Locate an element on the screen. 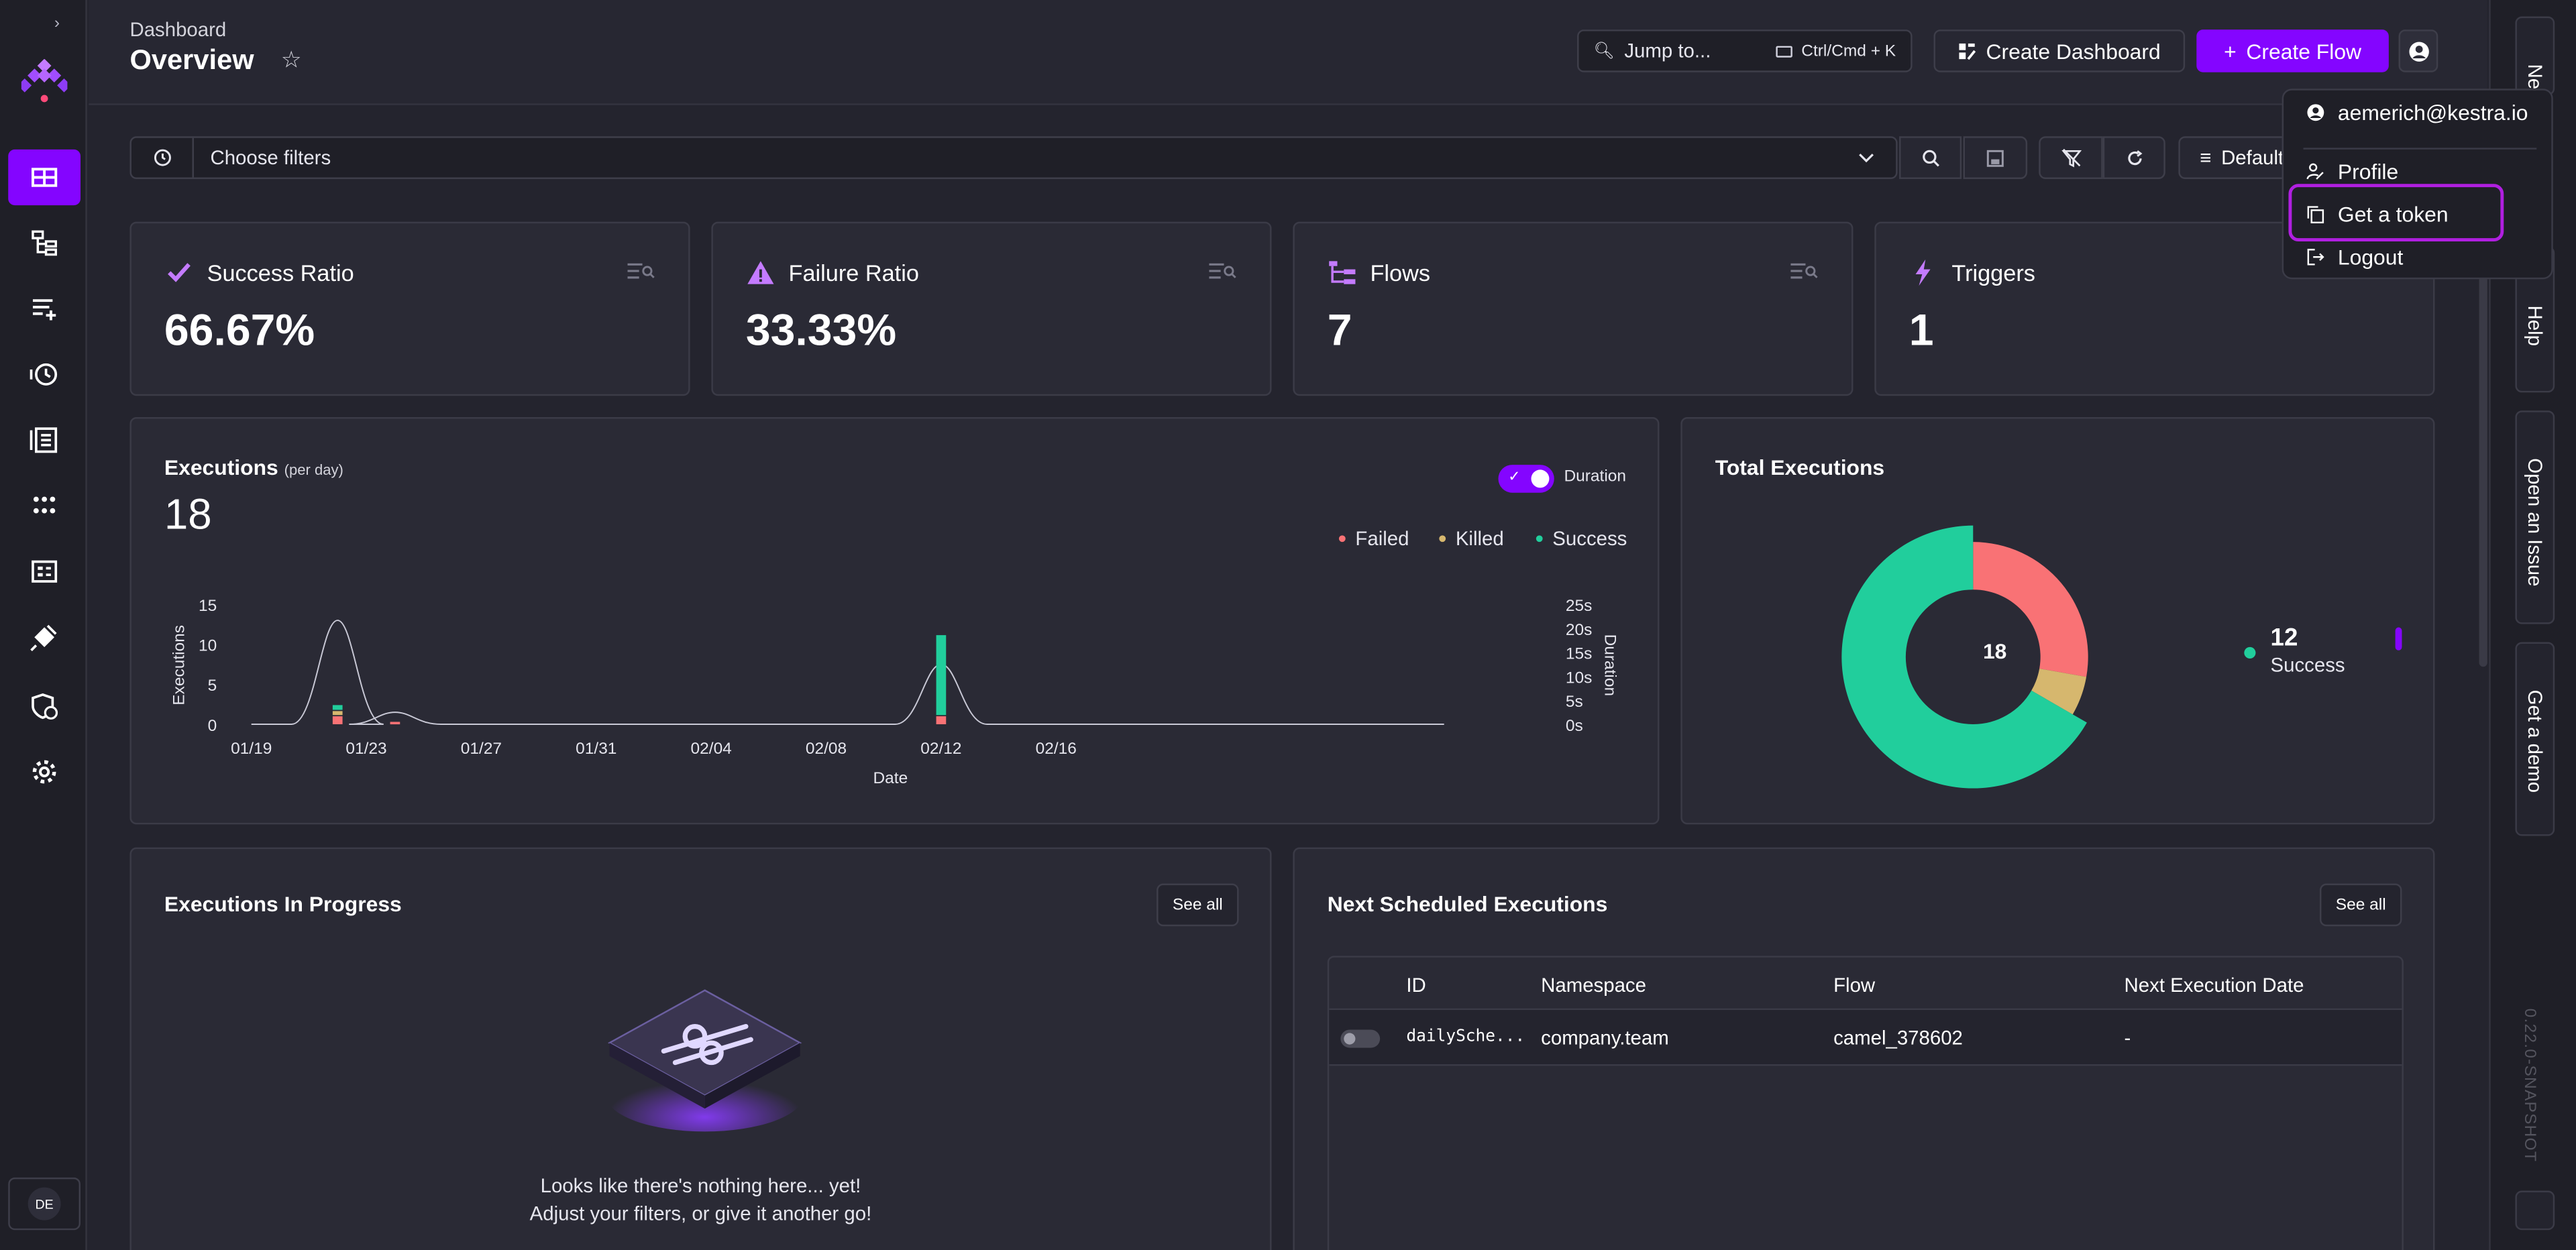 The width and height of the screenshot is (2576, 1250). menu-item-profile: Profile is located at coordinates (2352, 172).